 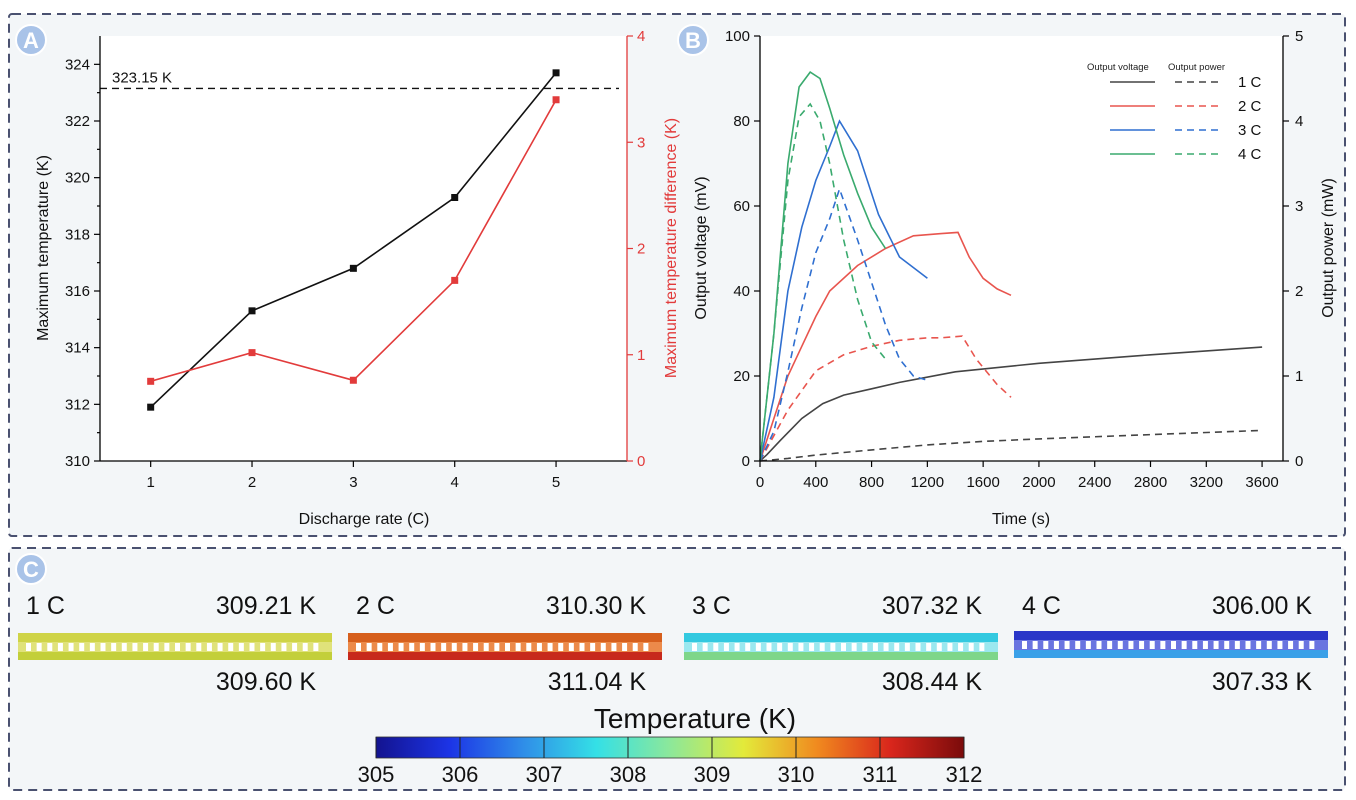 I want to click on x-tick-label: 1200, so click(x=927, y=482).